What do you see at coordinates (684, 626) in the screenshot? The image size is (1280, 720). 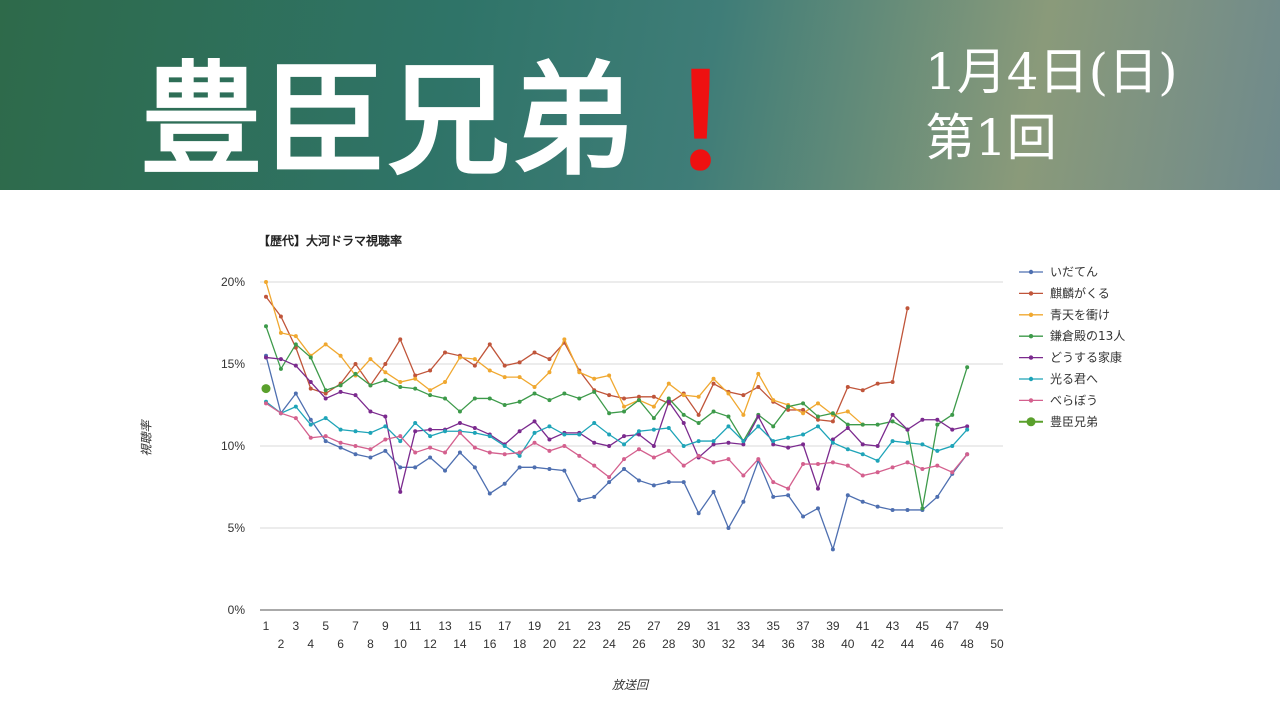 I see `x-tick-label: 29` at bounding box center [684, 626].